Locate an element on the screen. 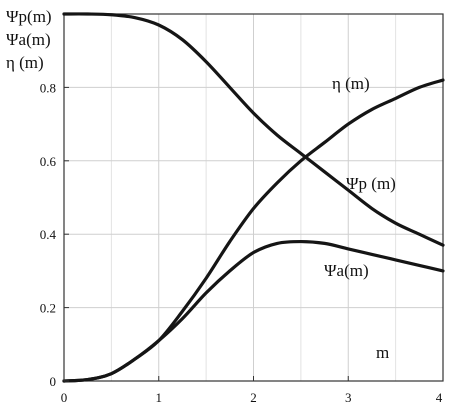  x-tick-label: 4 is located at coordinates (439, 397).